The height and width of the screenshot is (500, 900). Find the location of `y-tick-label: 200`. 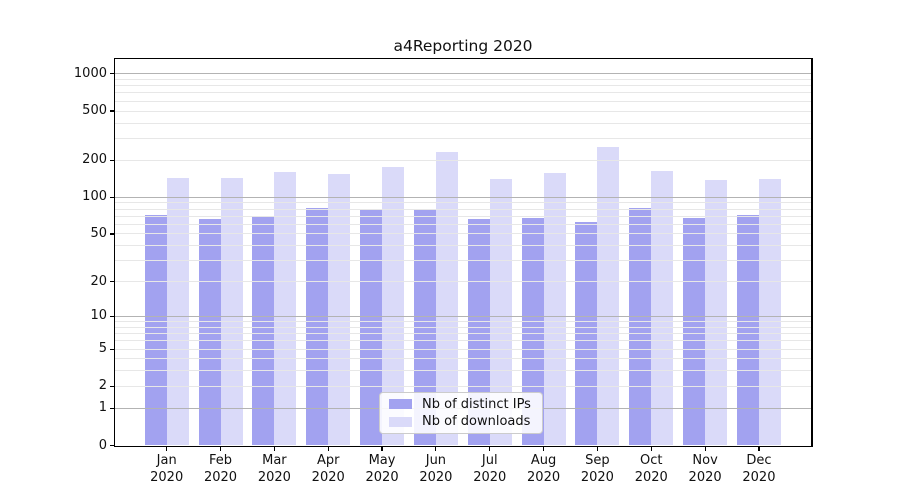

y-tick-label: 200 is located at coordinates (94, 160).